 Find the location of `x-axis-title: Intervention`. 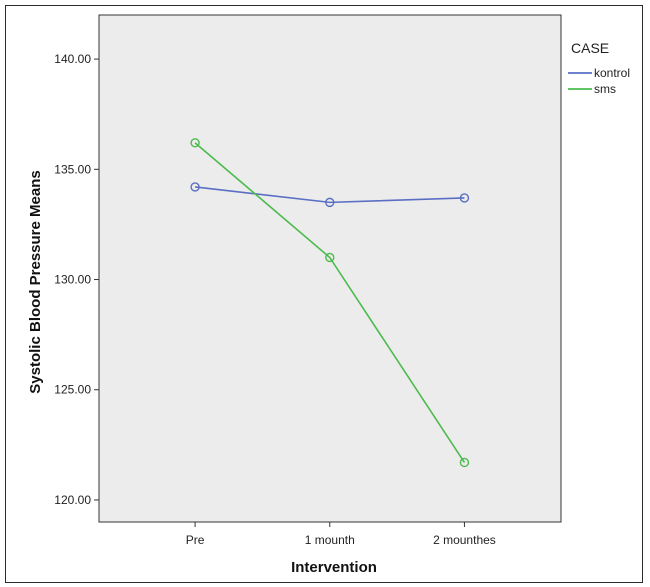

x-axis-title: Intervention is located at coordinates (334, 567).